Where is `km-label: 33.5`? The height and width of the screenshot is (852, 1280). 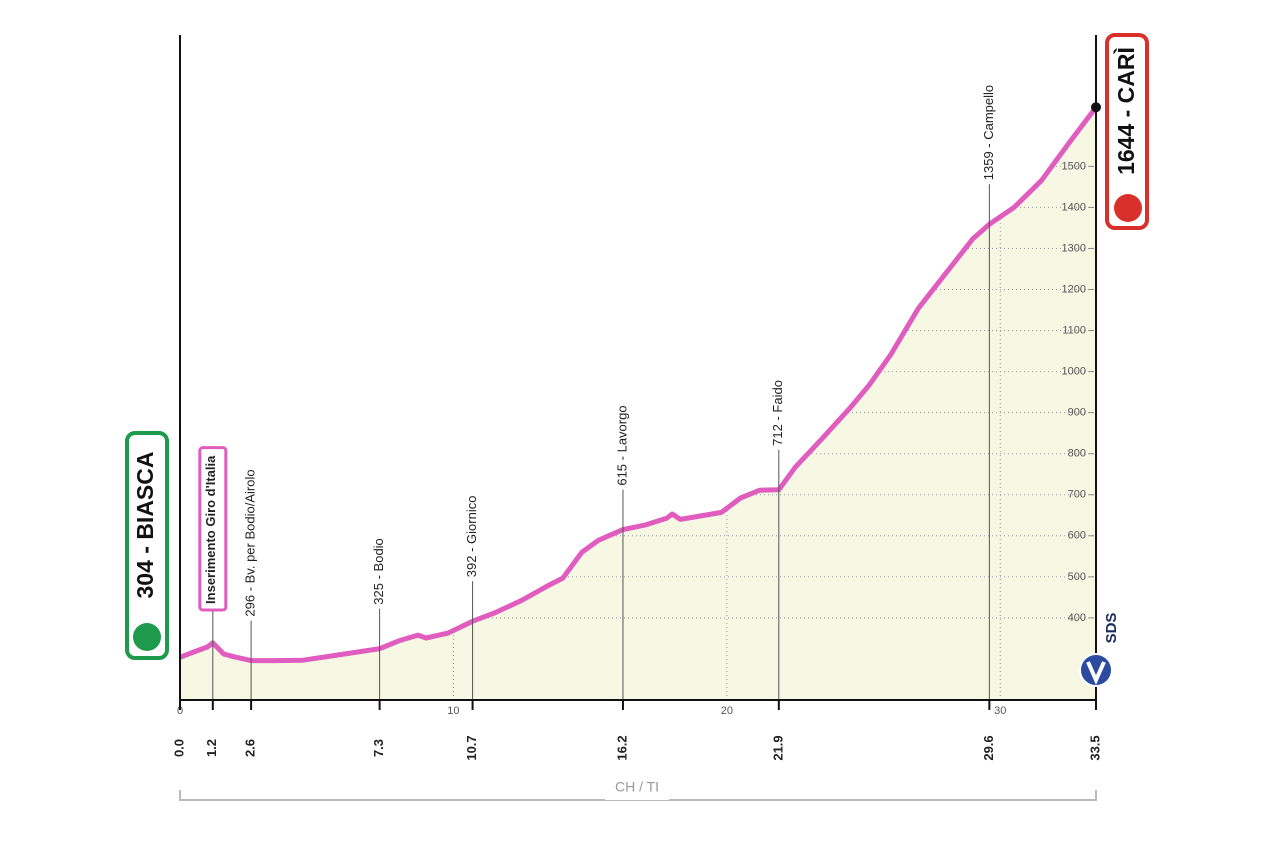 km-label: 33.5 is located at coordinates (1094, 747).